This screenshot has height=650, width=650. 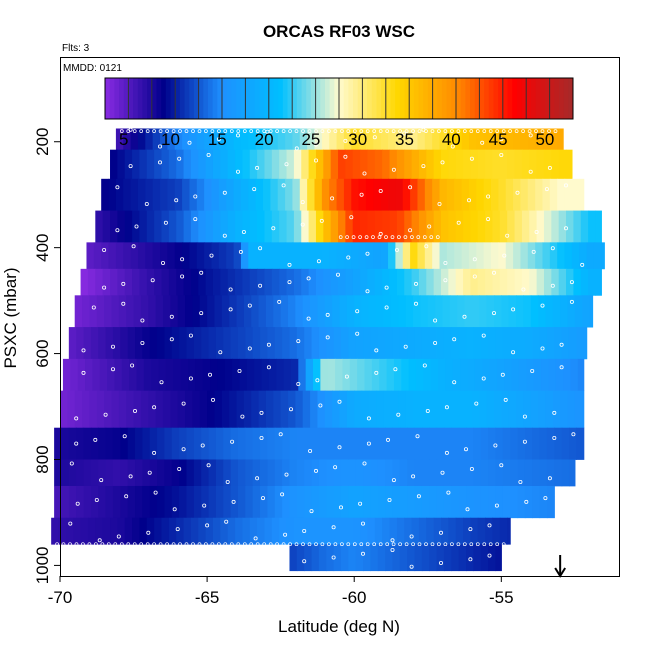 I want to click on flights-note: Flts: 3, so click(x=76, y=48).